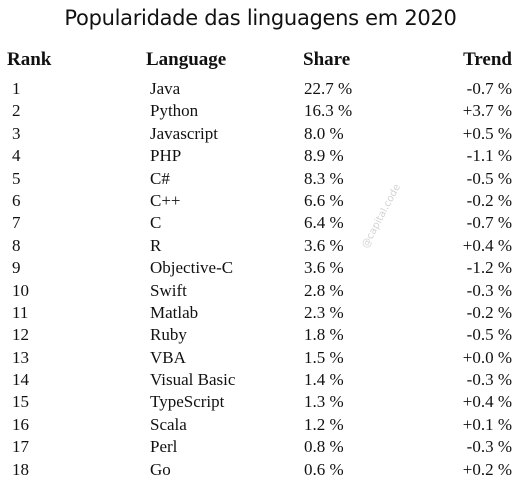 The image size is (521, 481). I want to click on language-cell: Python, so click(174, 111).